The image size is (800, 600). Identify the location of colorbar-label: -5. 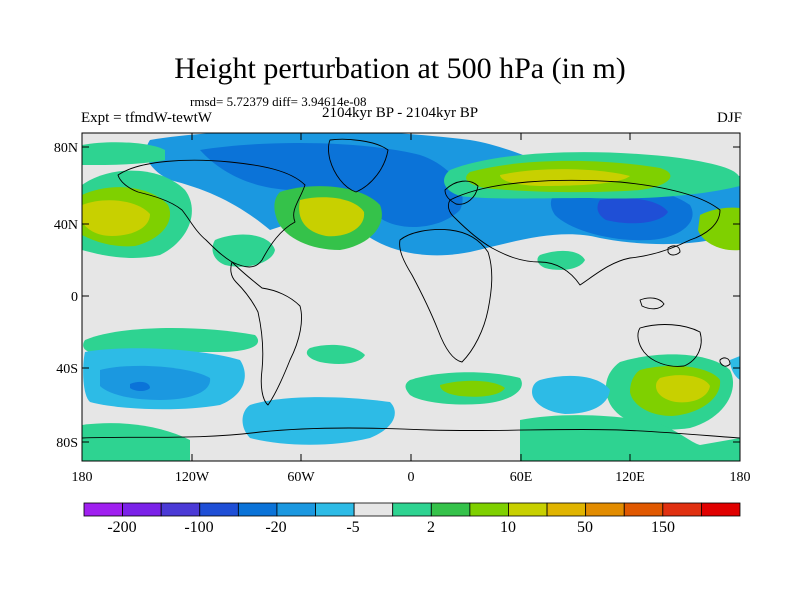
(352, 527).